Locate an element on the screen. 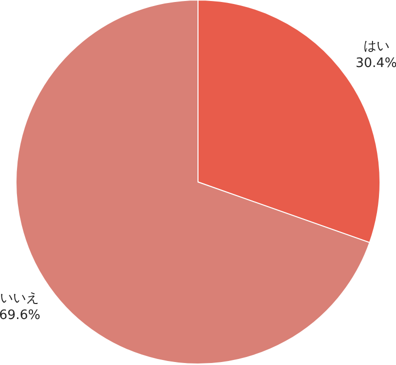 The image size is (396, 365). slice-label: いいえ is located at coordinates (20, 298).